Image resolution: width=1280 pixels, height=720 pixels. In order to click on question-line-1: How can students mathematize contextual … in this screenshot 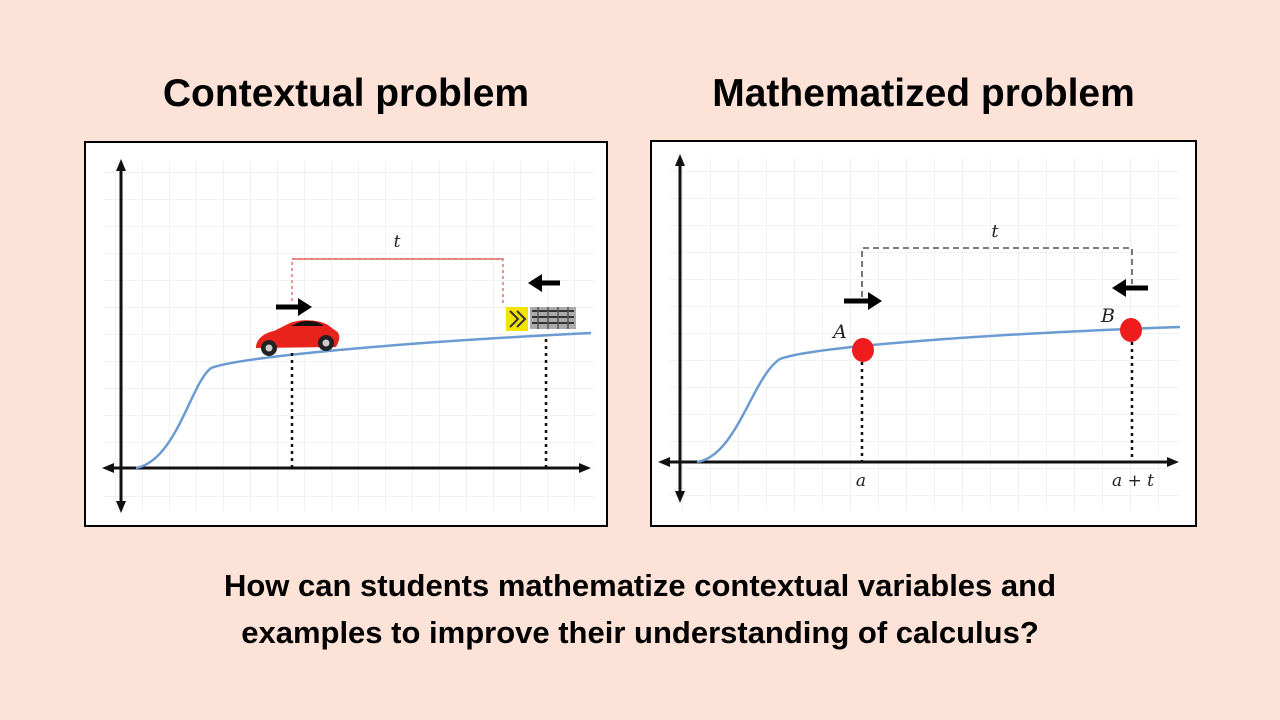, I will do `click(640, 585)`.